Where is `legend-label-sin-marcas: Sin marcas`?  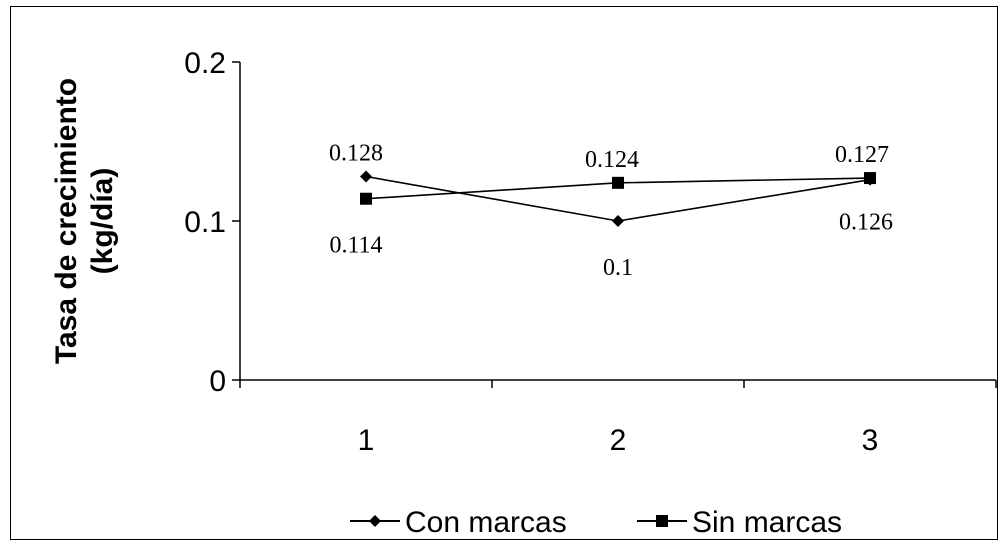 legend-label-sin-marcas: Sin marcas is located at coordinates (767, 522).